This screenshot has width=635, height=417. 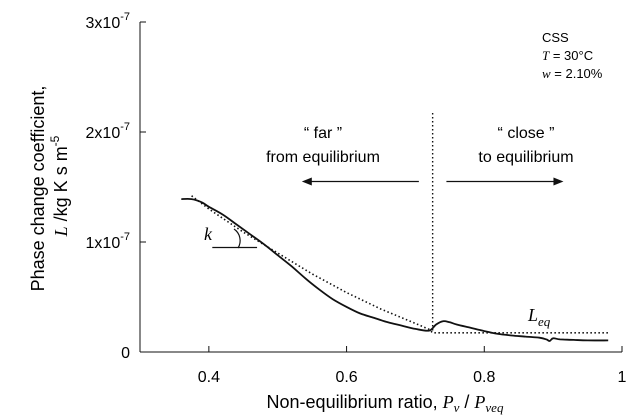 I want to click on x-axis-title-den: P, so click(x=479, y=402).